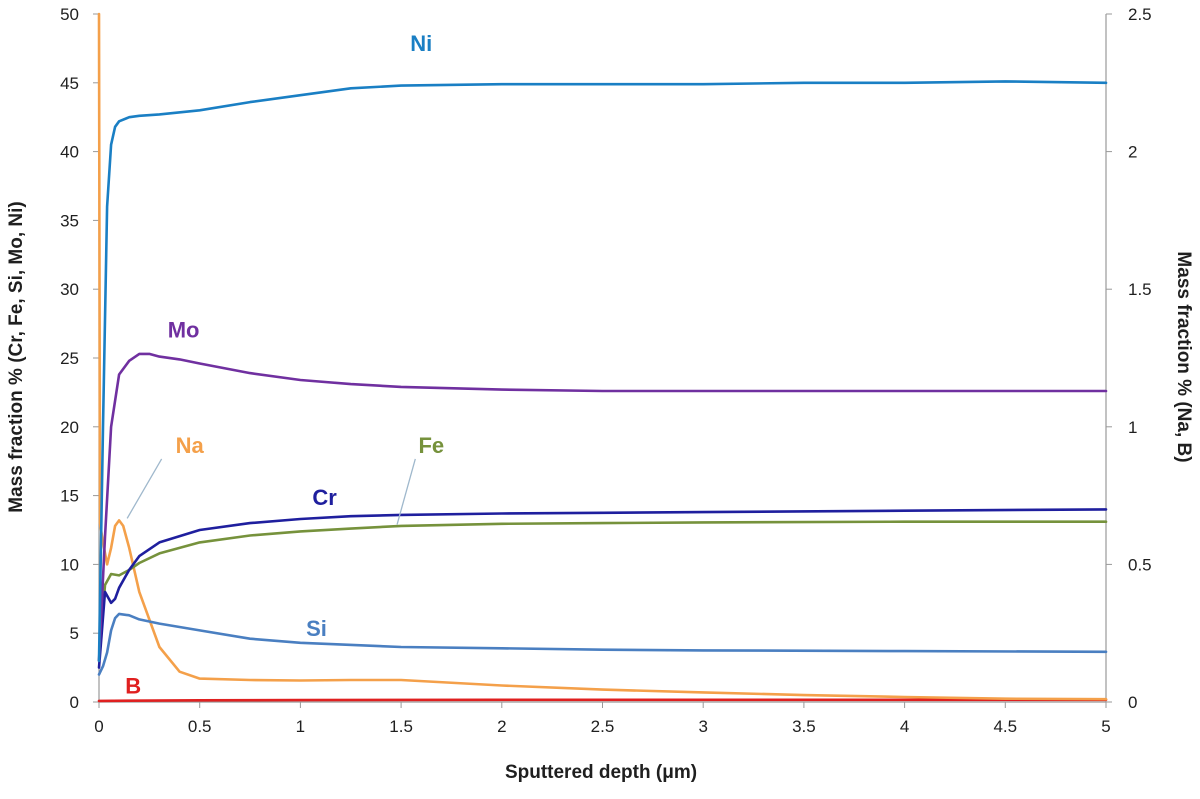 The height and width of the screenshot is (799, 1200). Describe the element at coordinates (1140, 564) in the screenshot. I see `y2-tick-label: 0.5` at that location.